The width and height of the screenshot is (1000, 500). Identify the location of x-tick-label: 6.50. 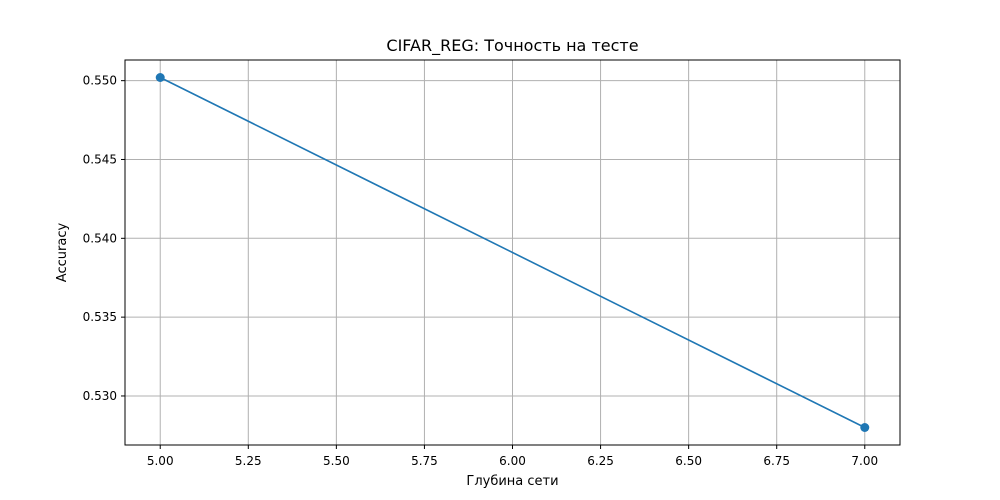
(688, 461).